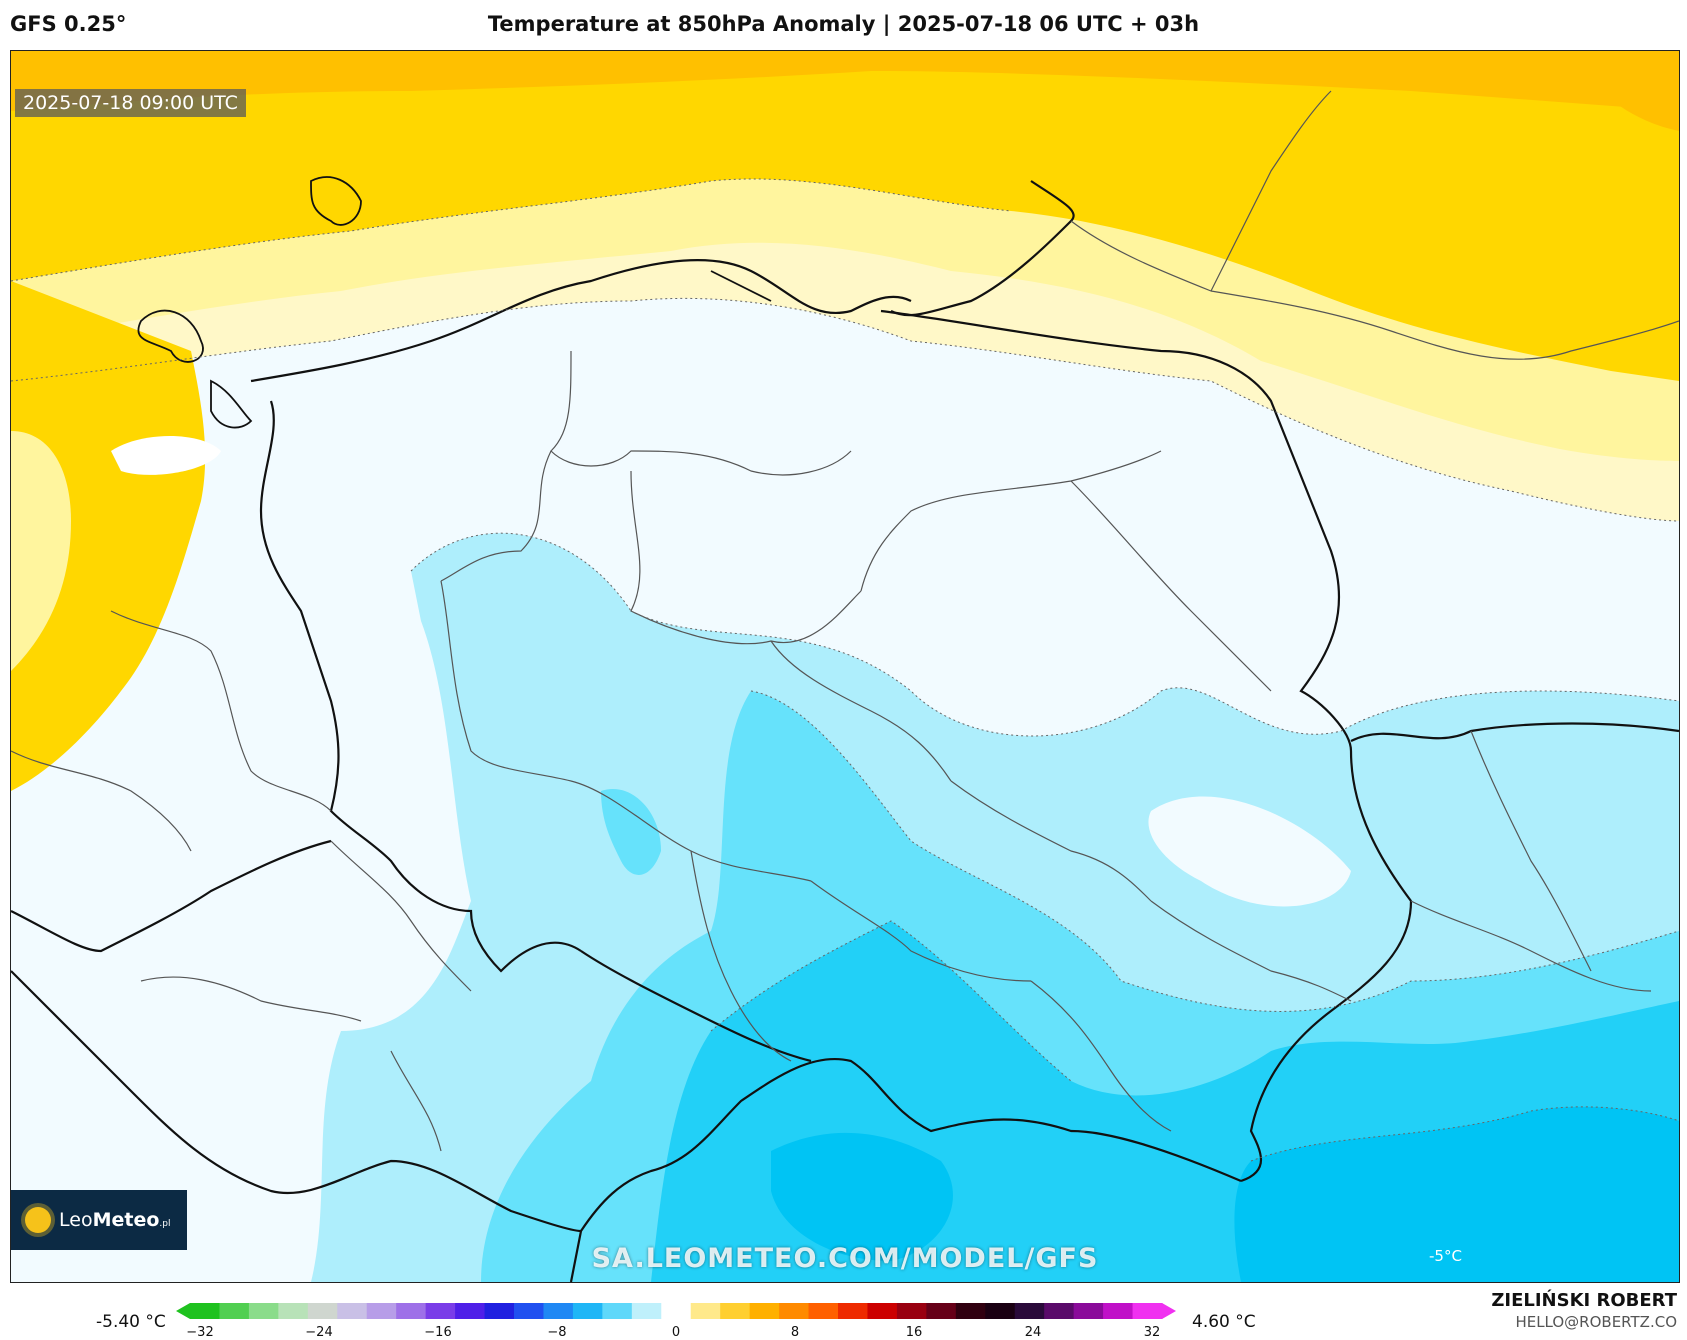 The width and height of the screenshot is (1687, 1340). What do you see at coordinates (1169, 1311) in the screenshot?
I see `colorbar-arrow-high` at bounding box center [1169, 1311].